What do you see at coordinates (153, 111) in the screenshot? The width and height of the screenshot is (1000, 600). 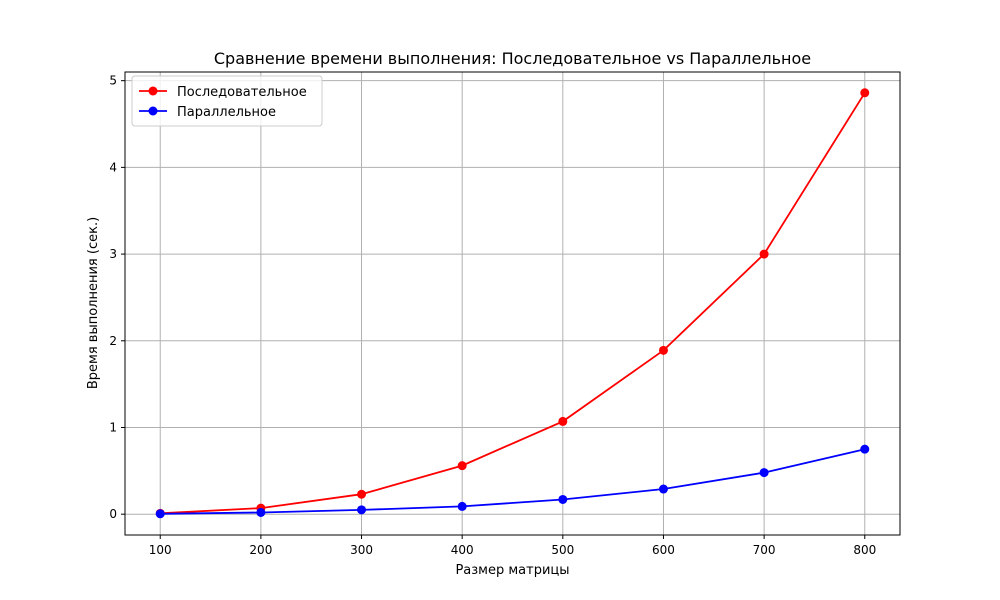 I see `legend-marker-parallel` at bounding box center [153, 111].